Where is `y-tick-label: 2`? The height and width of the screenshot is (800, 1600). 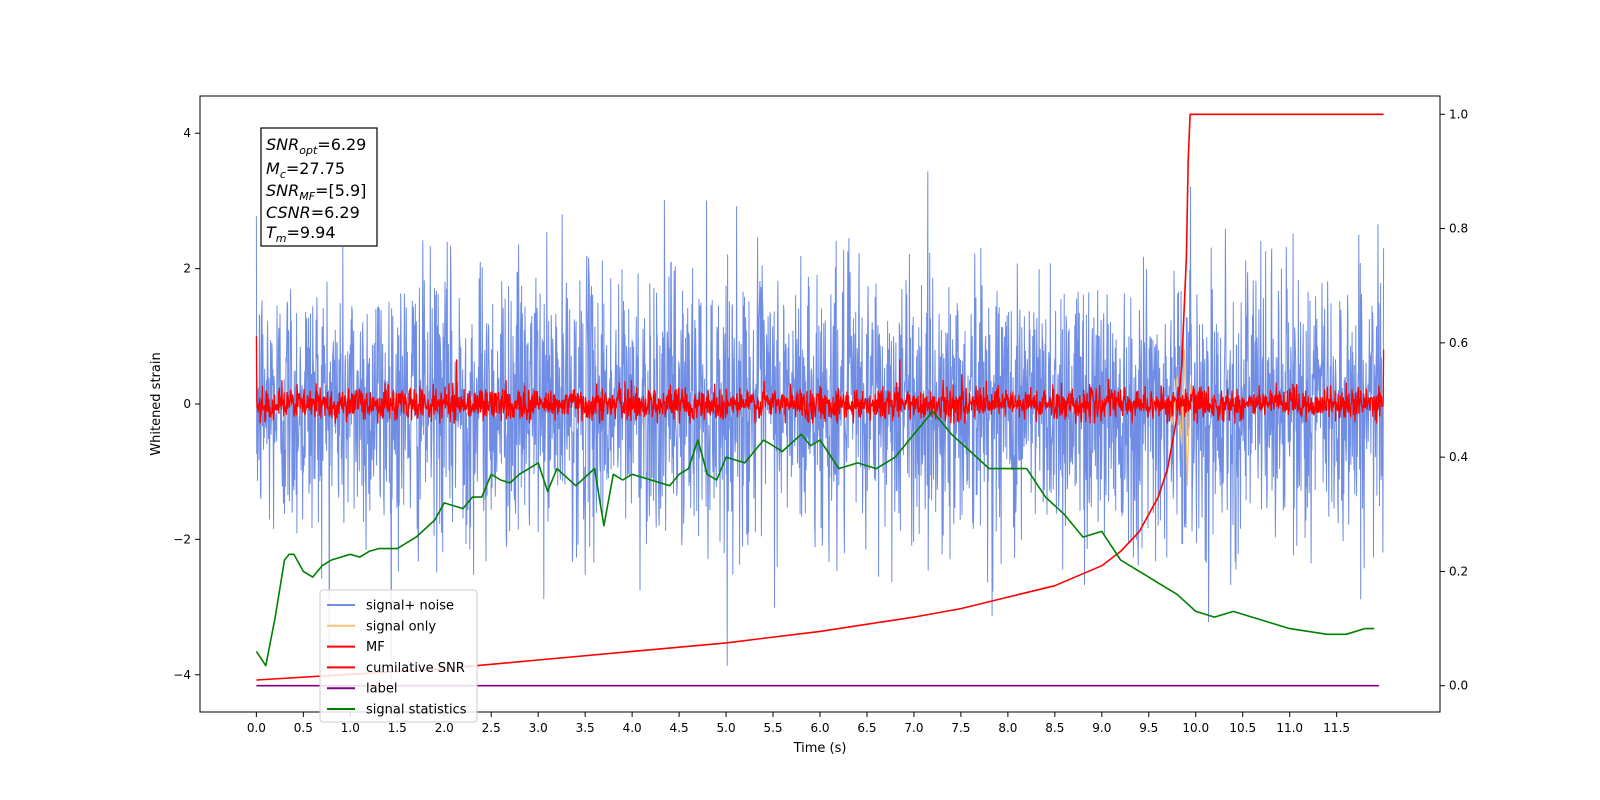 y-tick-label: 2 is located at coordinates (187, 269).